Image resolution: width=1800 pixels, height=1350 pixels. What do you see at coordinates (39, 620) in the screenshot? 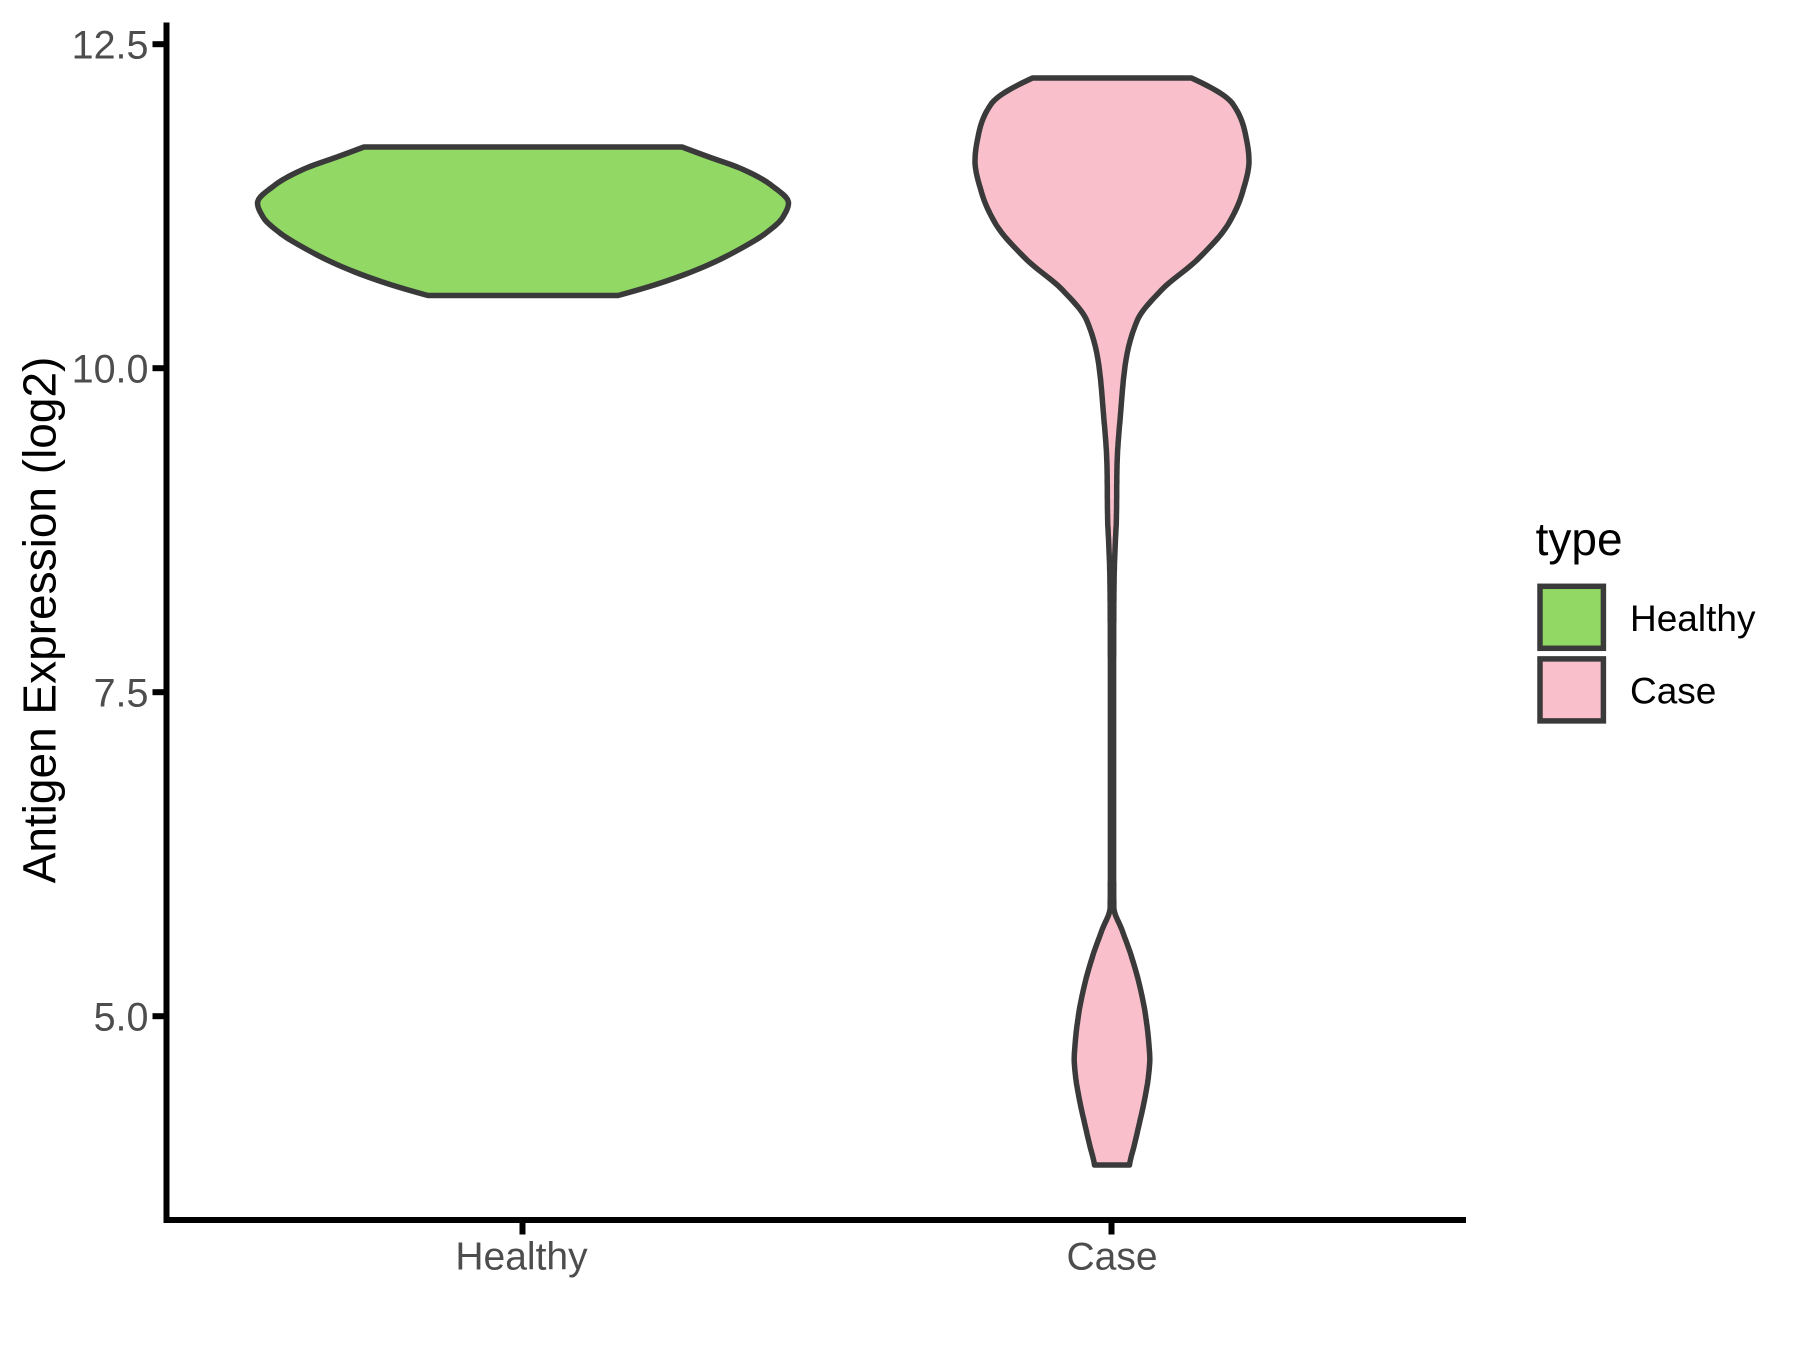
I see `svg-text: Antigen Expression (log2)` at bounding box center [39, 620].